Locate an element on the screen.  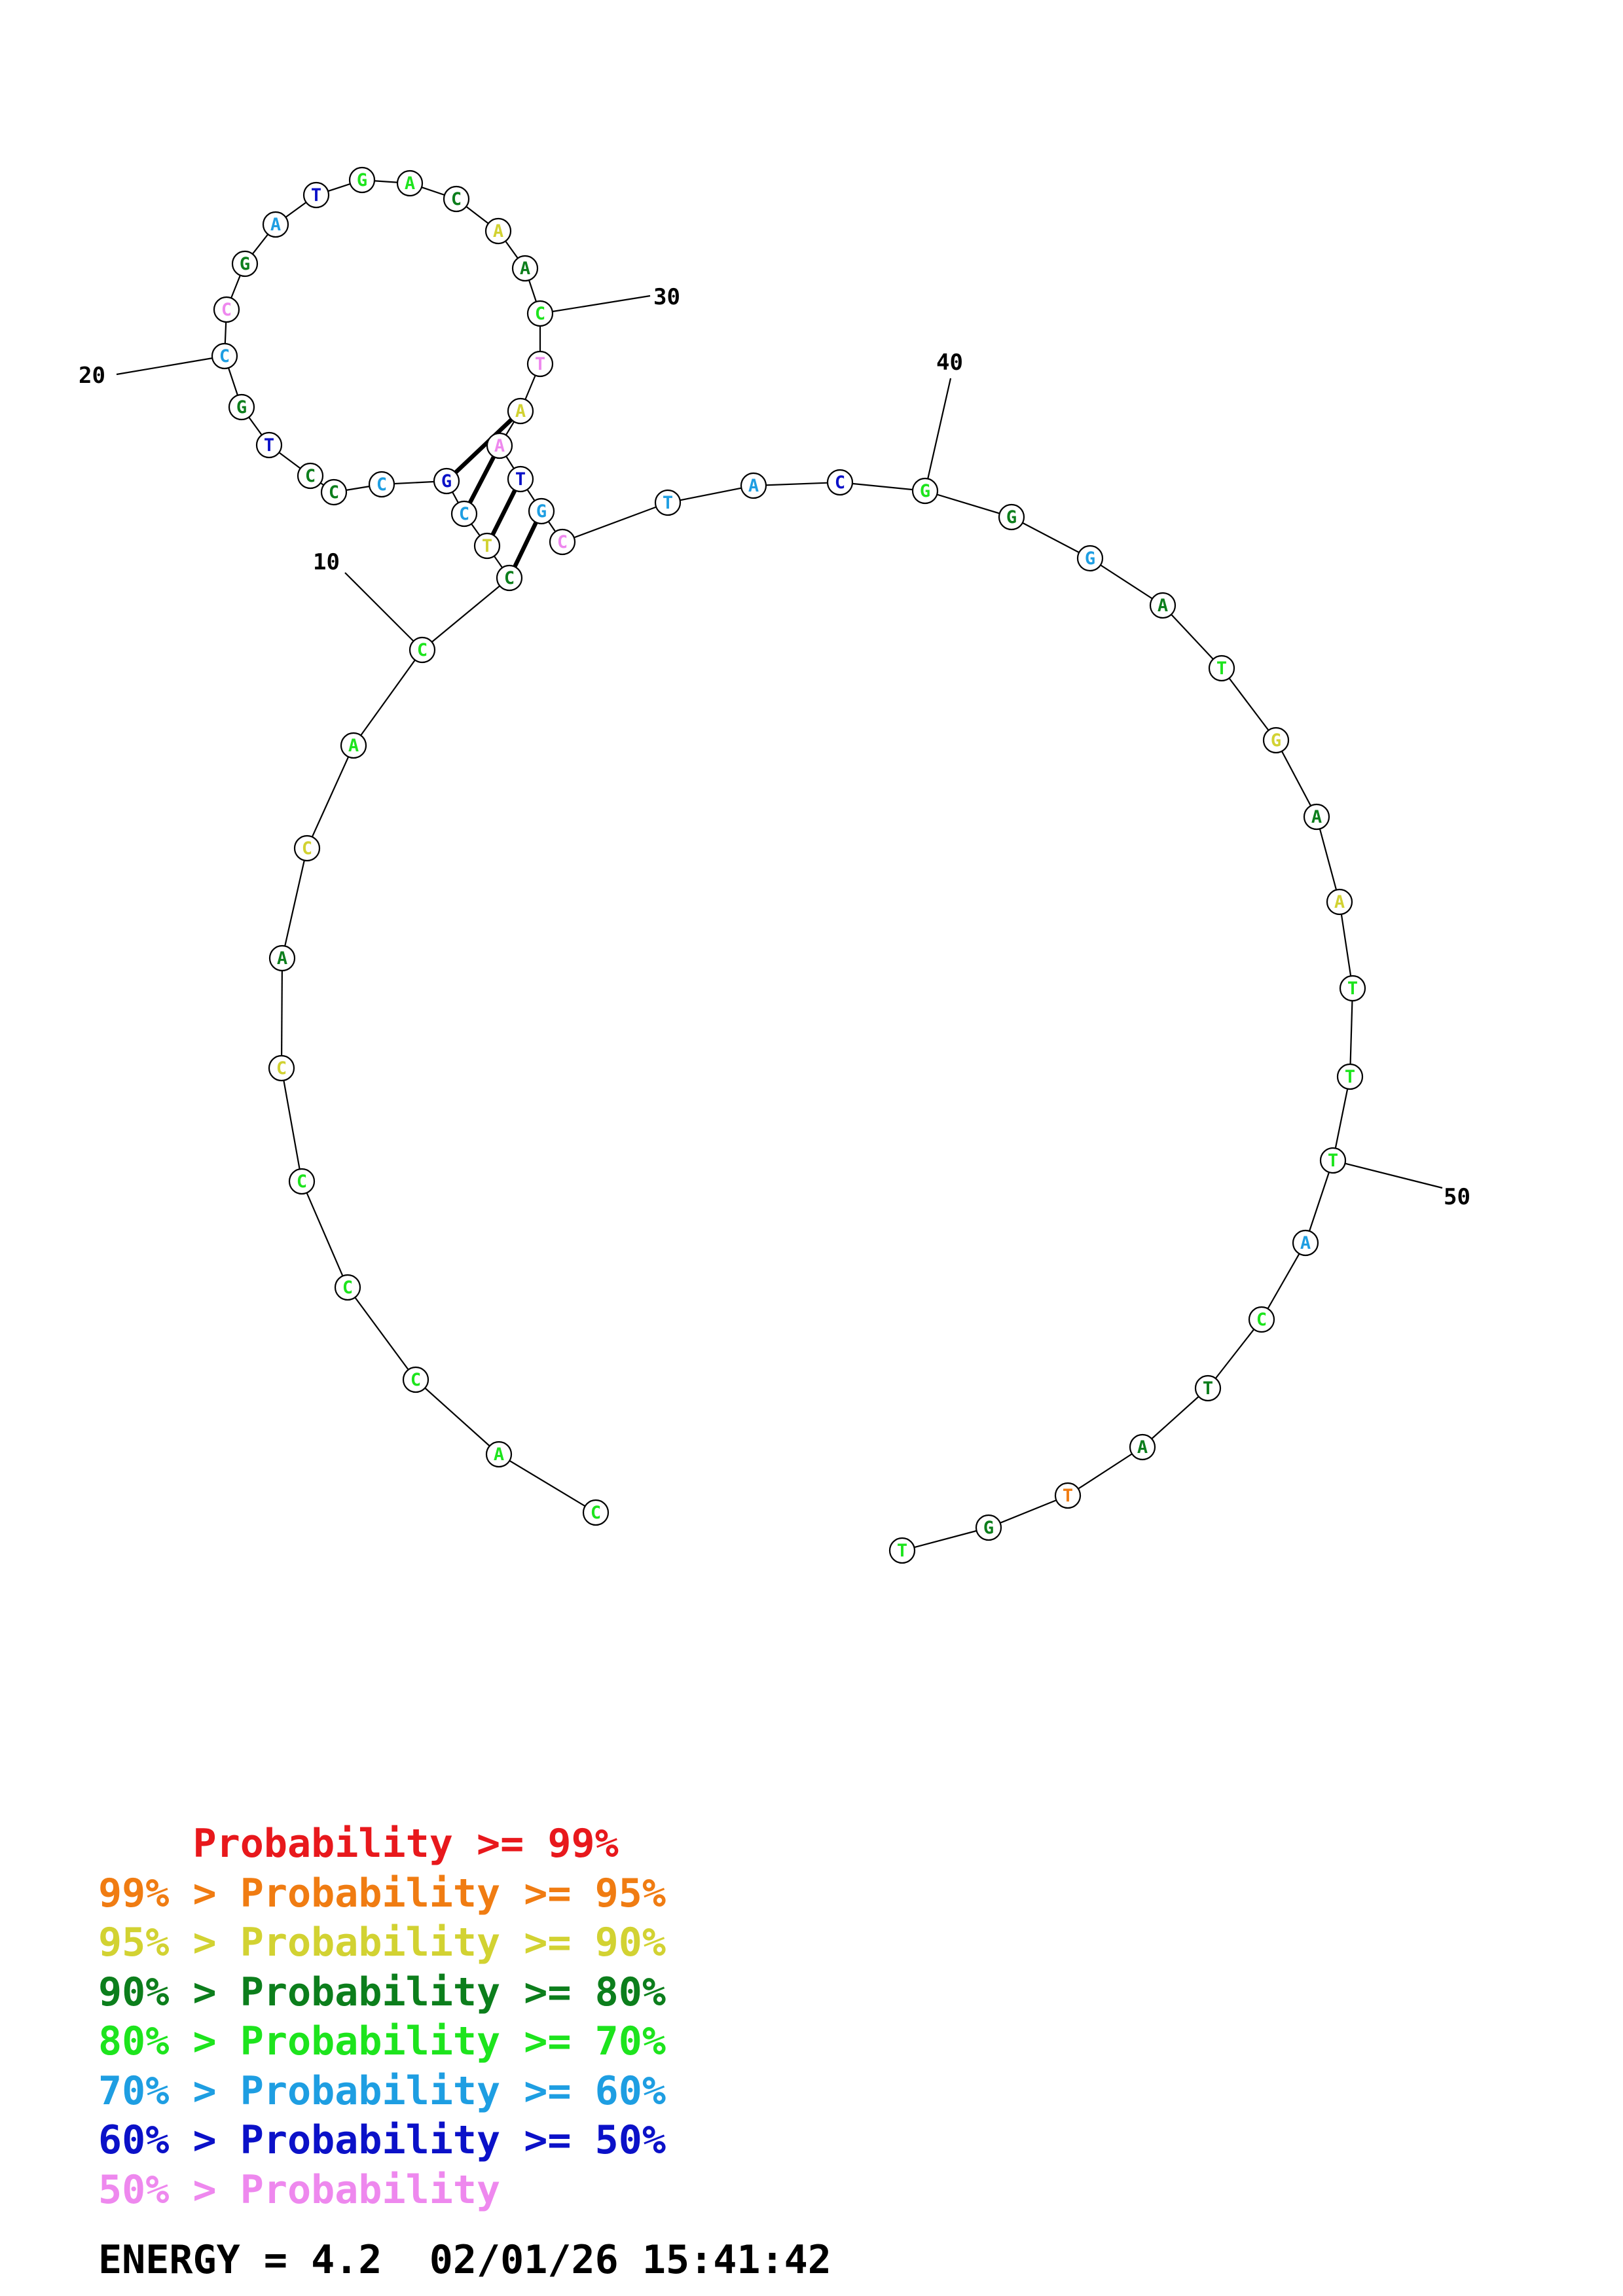
nucleotide-10: C is located at coordinates (422, 650).